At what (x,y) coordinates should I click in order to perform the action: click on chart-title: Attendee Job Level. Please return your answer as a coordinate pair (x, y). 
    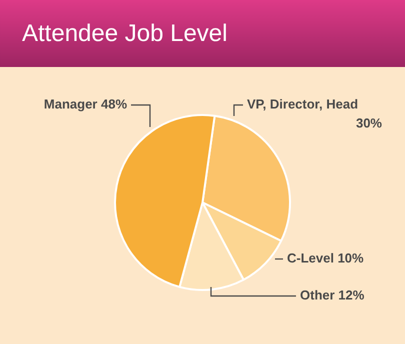
    Looking at the image, I should click on (125, 34).